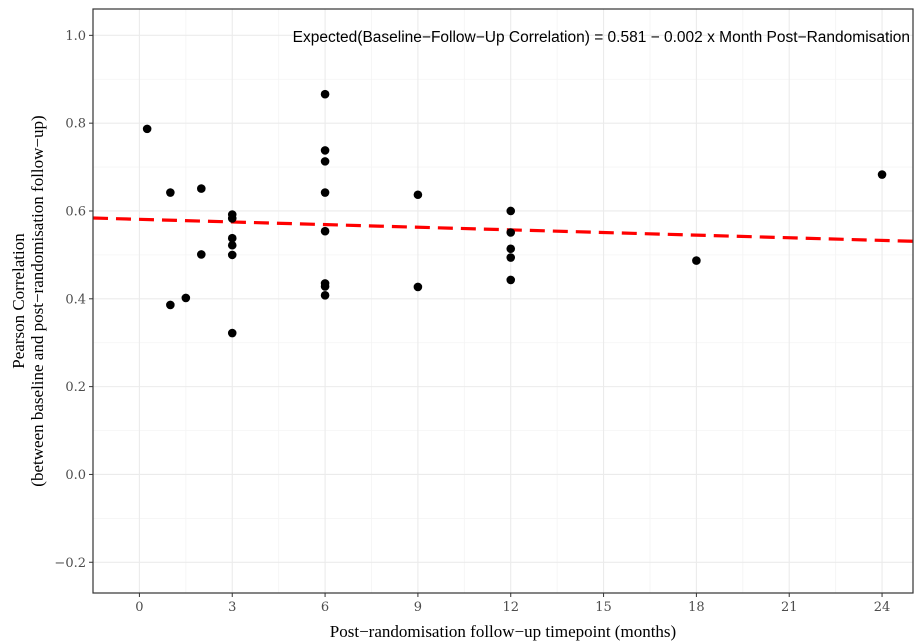 The image size is (914, 642). What do you see at coordinates (882, 607) in the screenshot?
I see `x-tick-label: 24` at bounding box center [882, 607].